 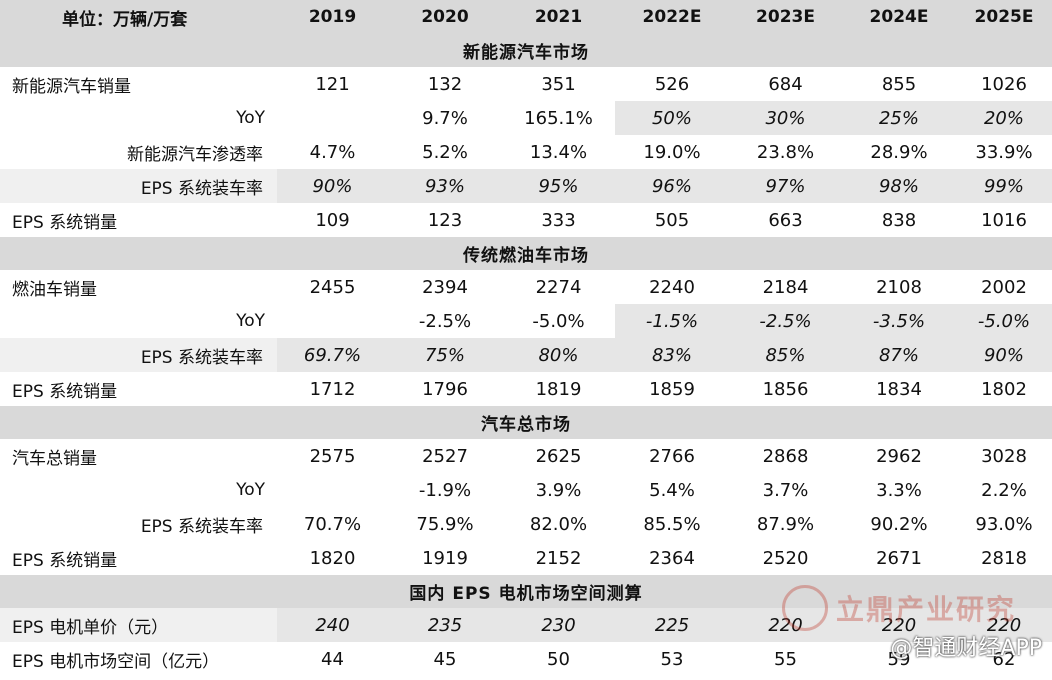 I want to click on table-cell: 1026, so click(x=1004, y=84).